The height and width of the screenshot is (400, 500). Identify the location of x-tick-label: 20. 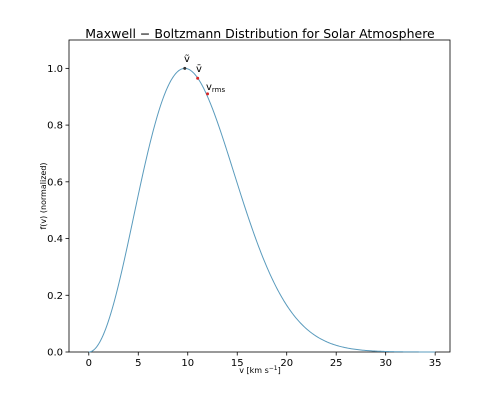
(286, 363).